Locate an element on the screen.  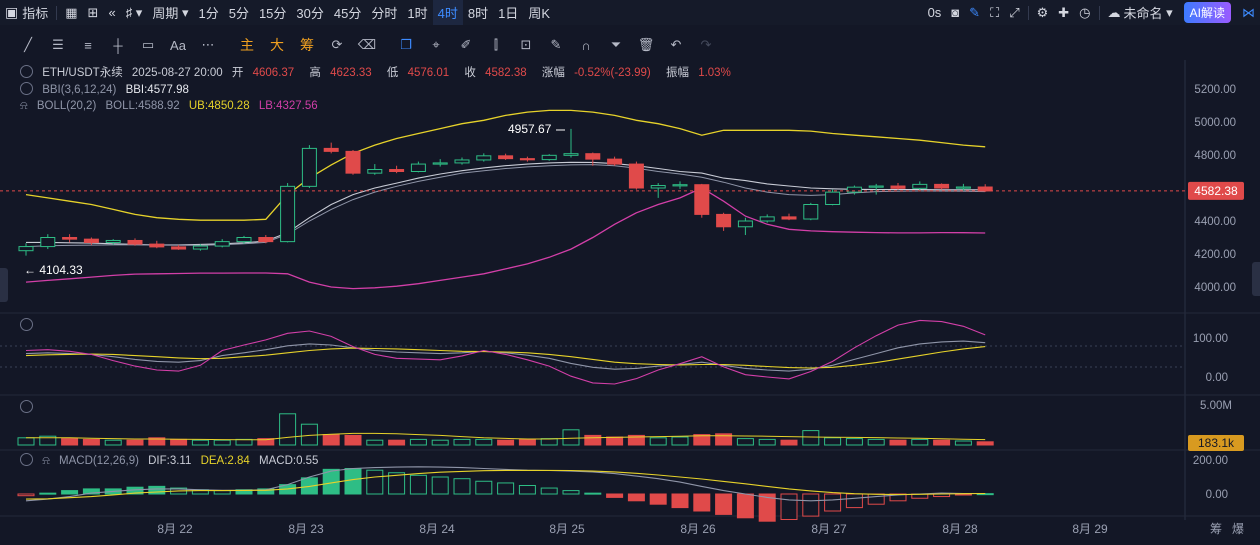
undo-icon: ↶ is located at coordinates (676, 44).